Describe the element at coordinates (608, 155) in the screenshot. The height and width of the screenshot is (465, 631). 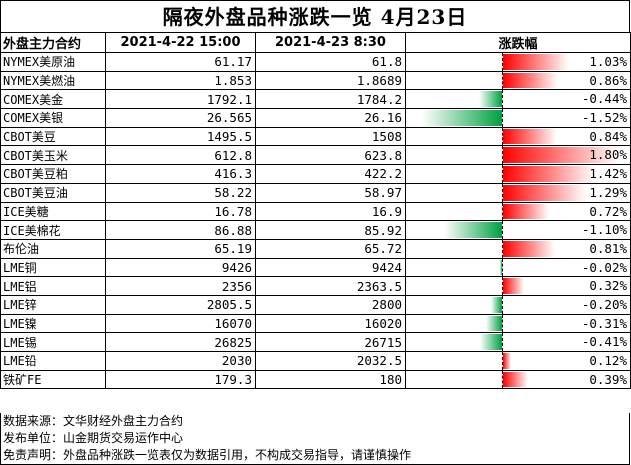
I see `change-percent: 1.80%` at that location.